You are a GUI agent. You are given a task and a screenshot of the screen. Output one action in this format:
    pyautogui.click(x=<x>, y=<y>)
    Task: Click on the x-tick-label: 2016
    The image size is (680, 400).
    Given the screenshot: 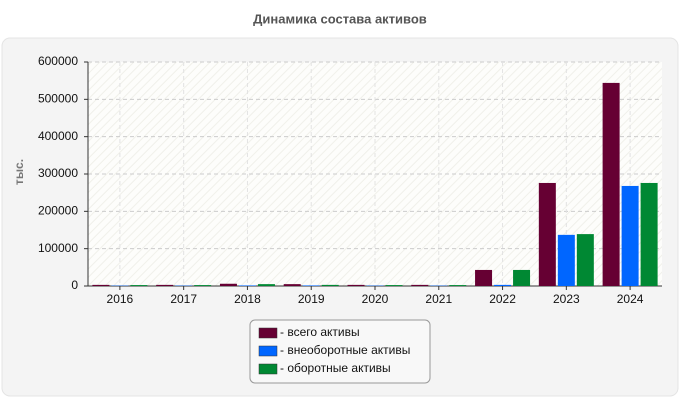 What is the action you would take?
    pyautogui.click(x=120, y=299)
    